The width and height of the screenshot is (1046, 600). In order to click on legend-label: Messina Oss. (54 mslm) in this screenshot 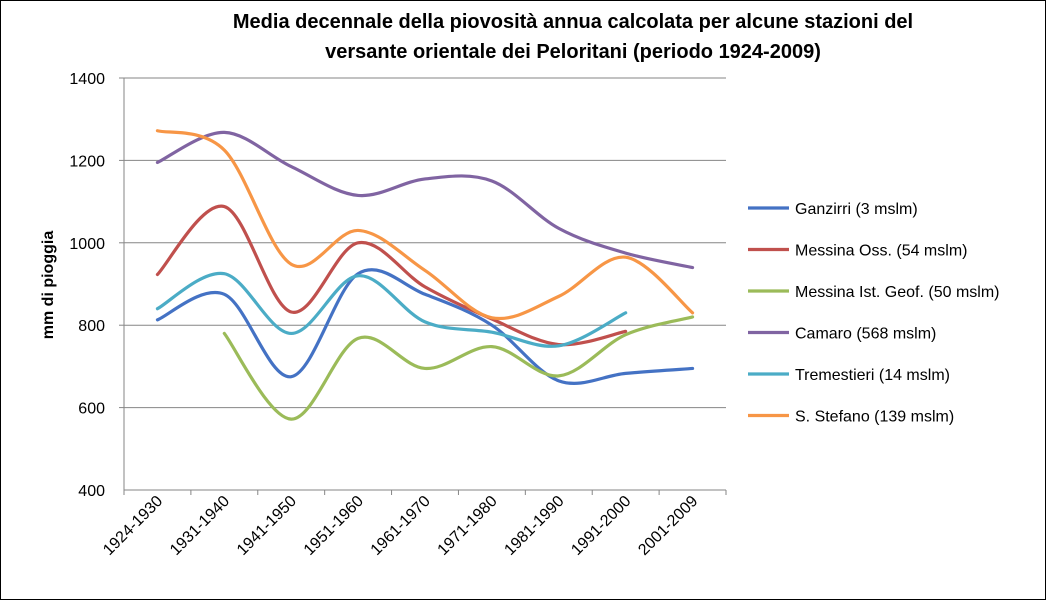, I will do `click(881, 251)`.